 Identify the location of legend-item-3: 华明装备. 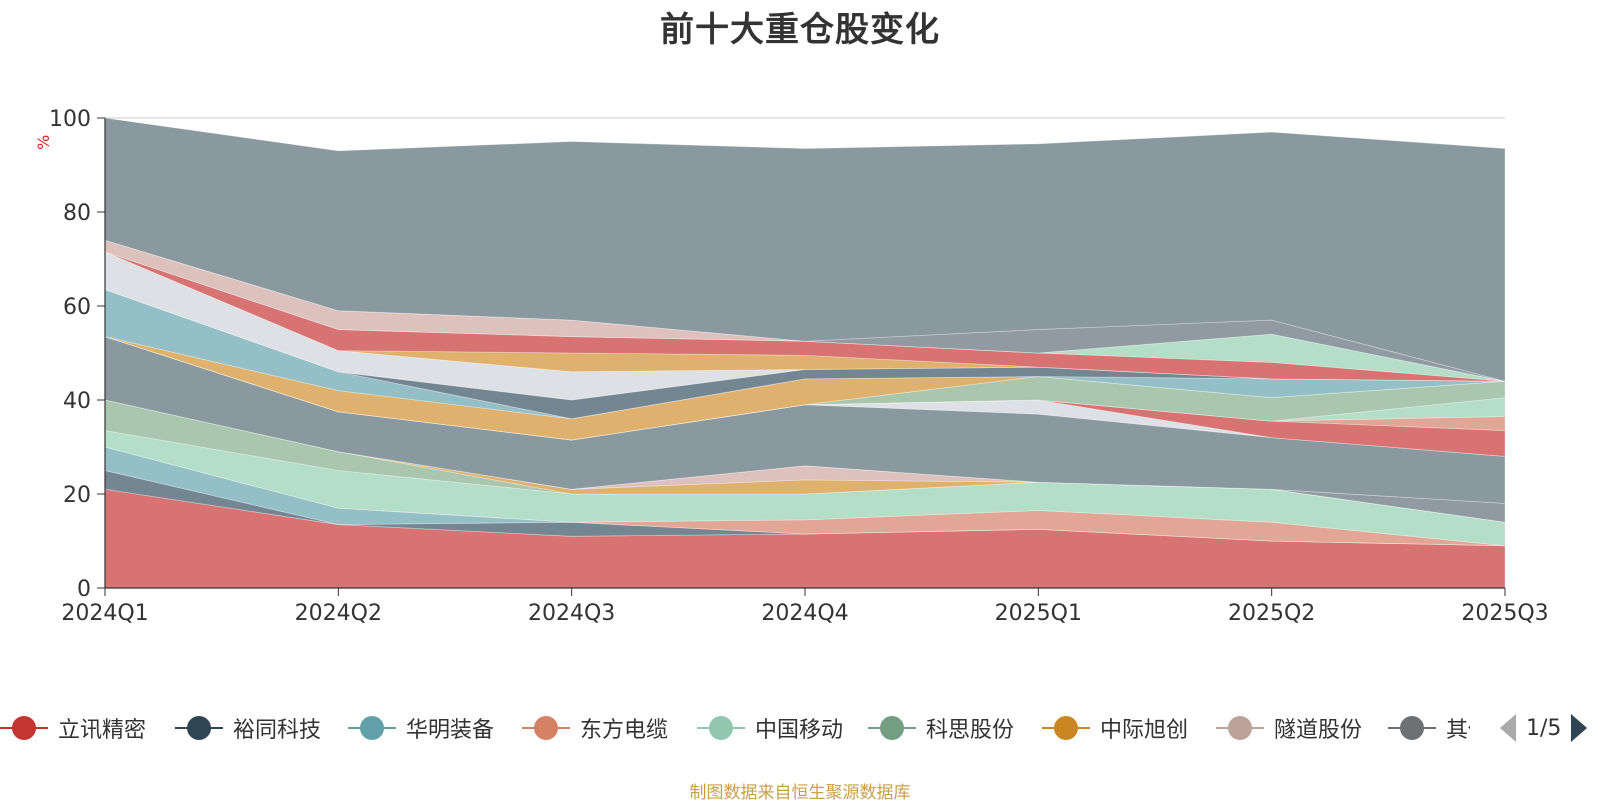
(421, 728).